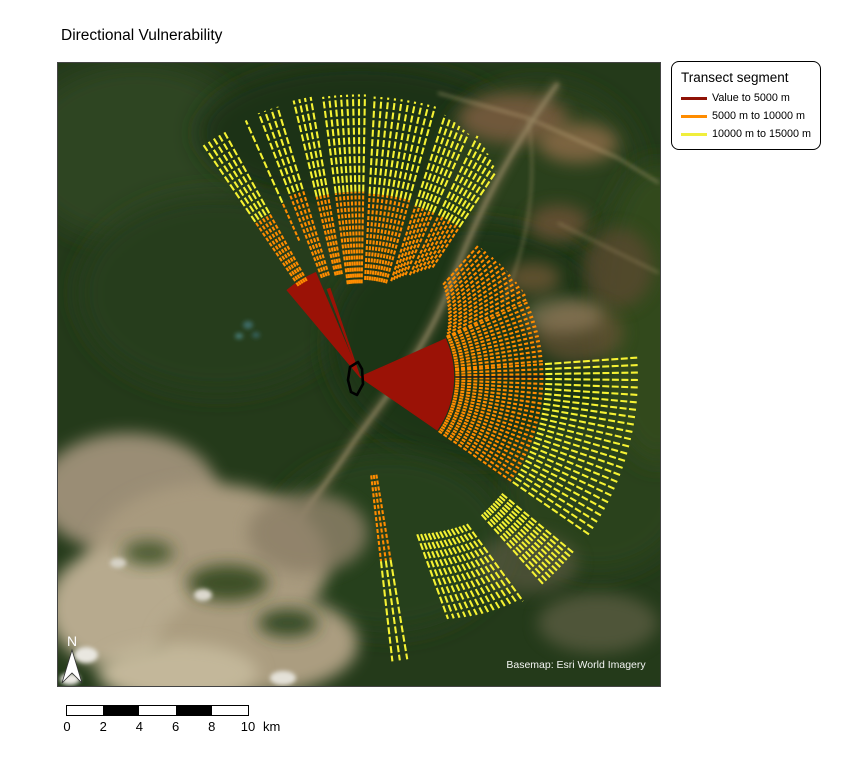 The height and width of the screenshot is (768, 864). Describe the element at coordinates (72, 666) in the screenshot. I see `north-arrow-icon` at that location.